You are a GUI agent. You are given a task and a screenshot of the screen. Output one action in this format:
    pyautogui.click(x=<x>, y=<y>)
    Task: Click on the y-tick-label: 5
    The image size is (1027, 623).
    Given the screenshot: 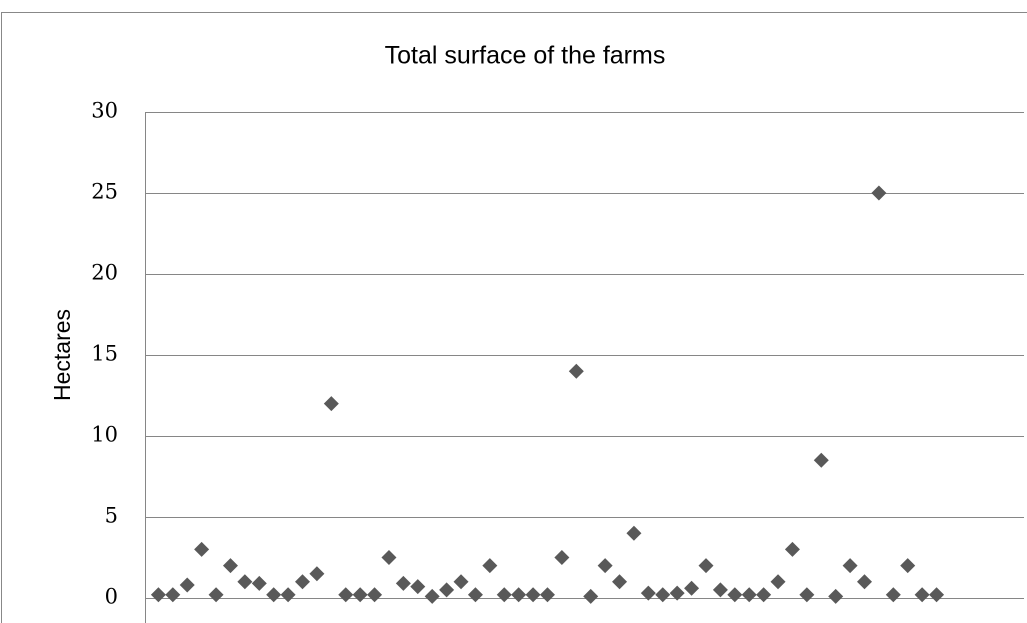 What is the action you would take?
    pyautogui.click(x=111, y=516)
    